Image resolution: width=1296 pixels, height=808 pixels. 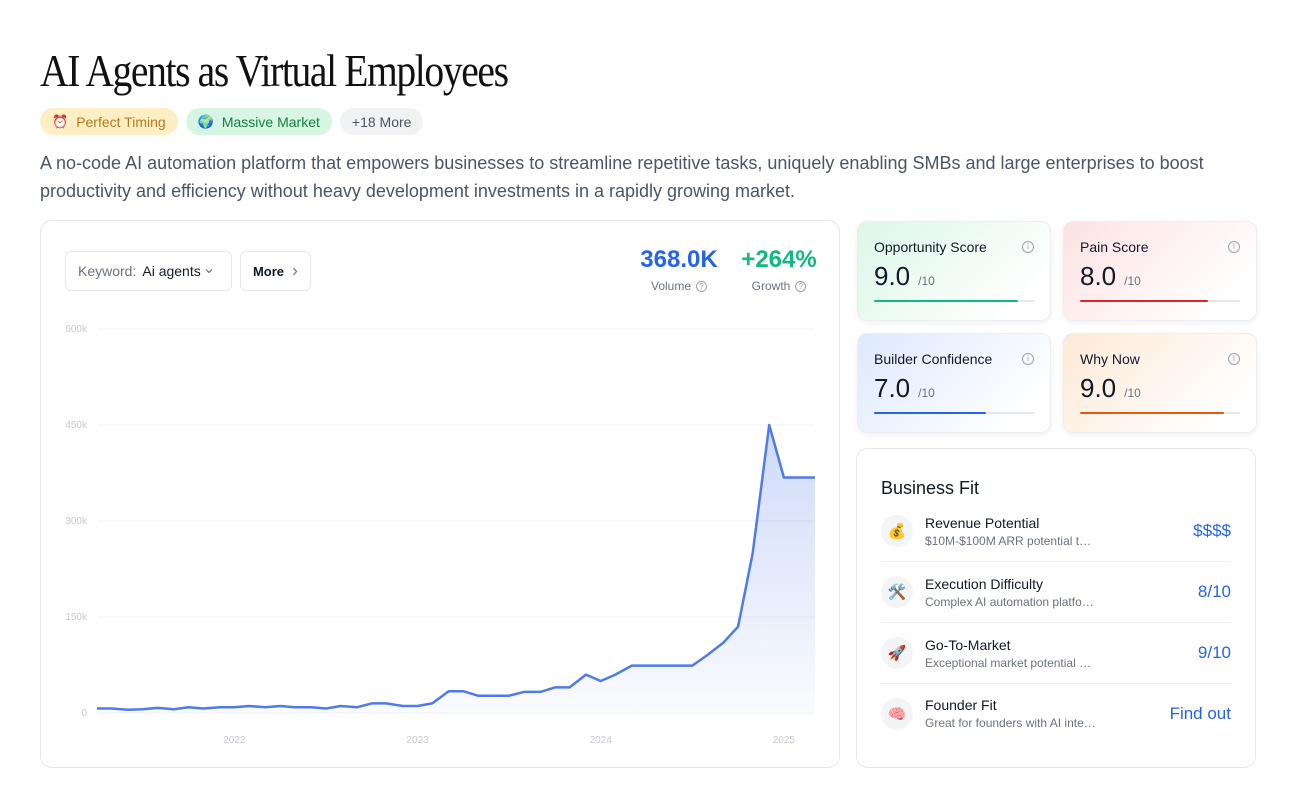 What do you see at coordinates (76, 617) in the screenshot?
I see `y-tick-label: 150k` at bounding box center [76, 617].